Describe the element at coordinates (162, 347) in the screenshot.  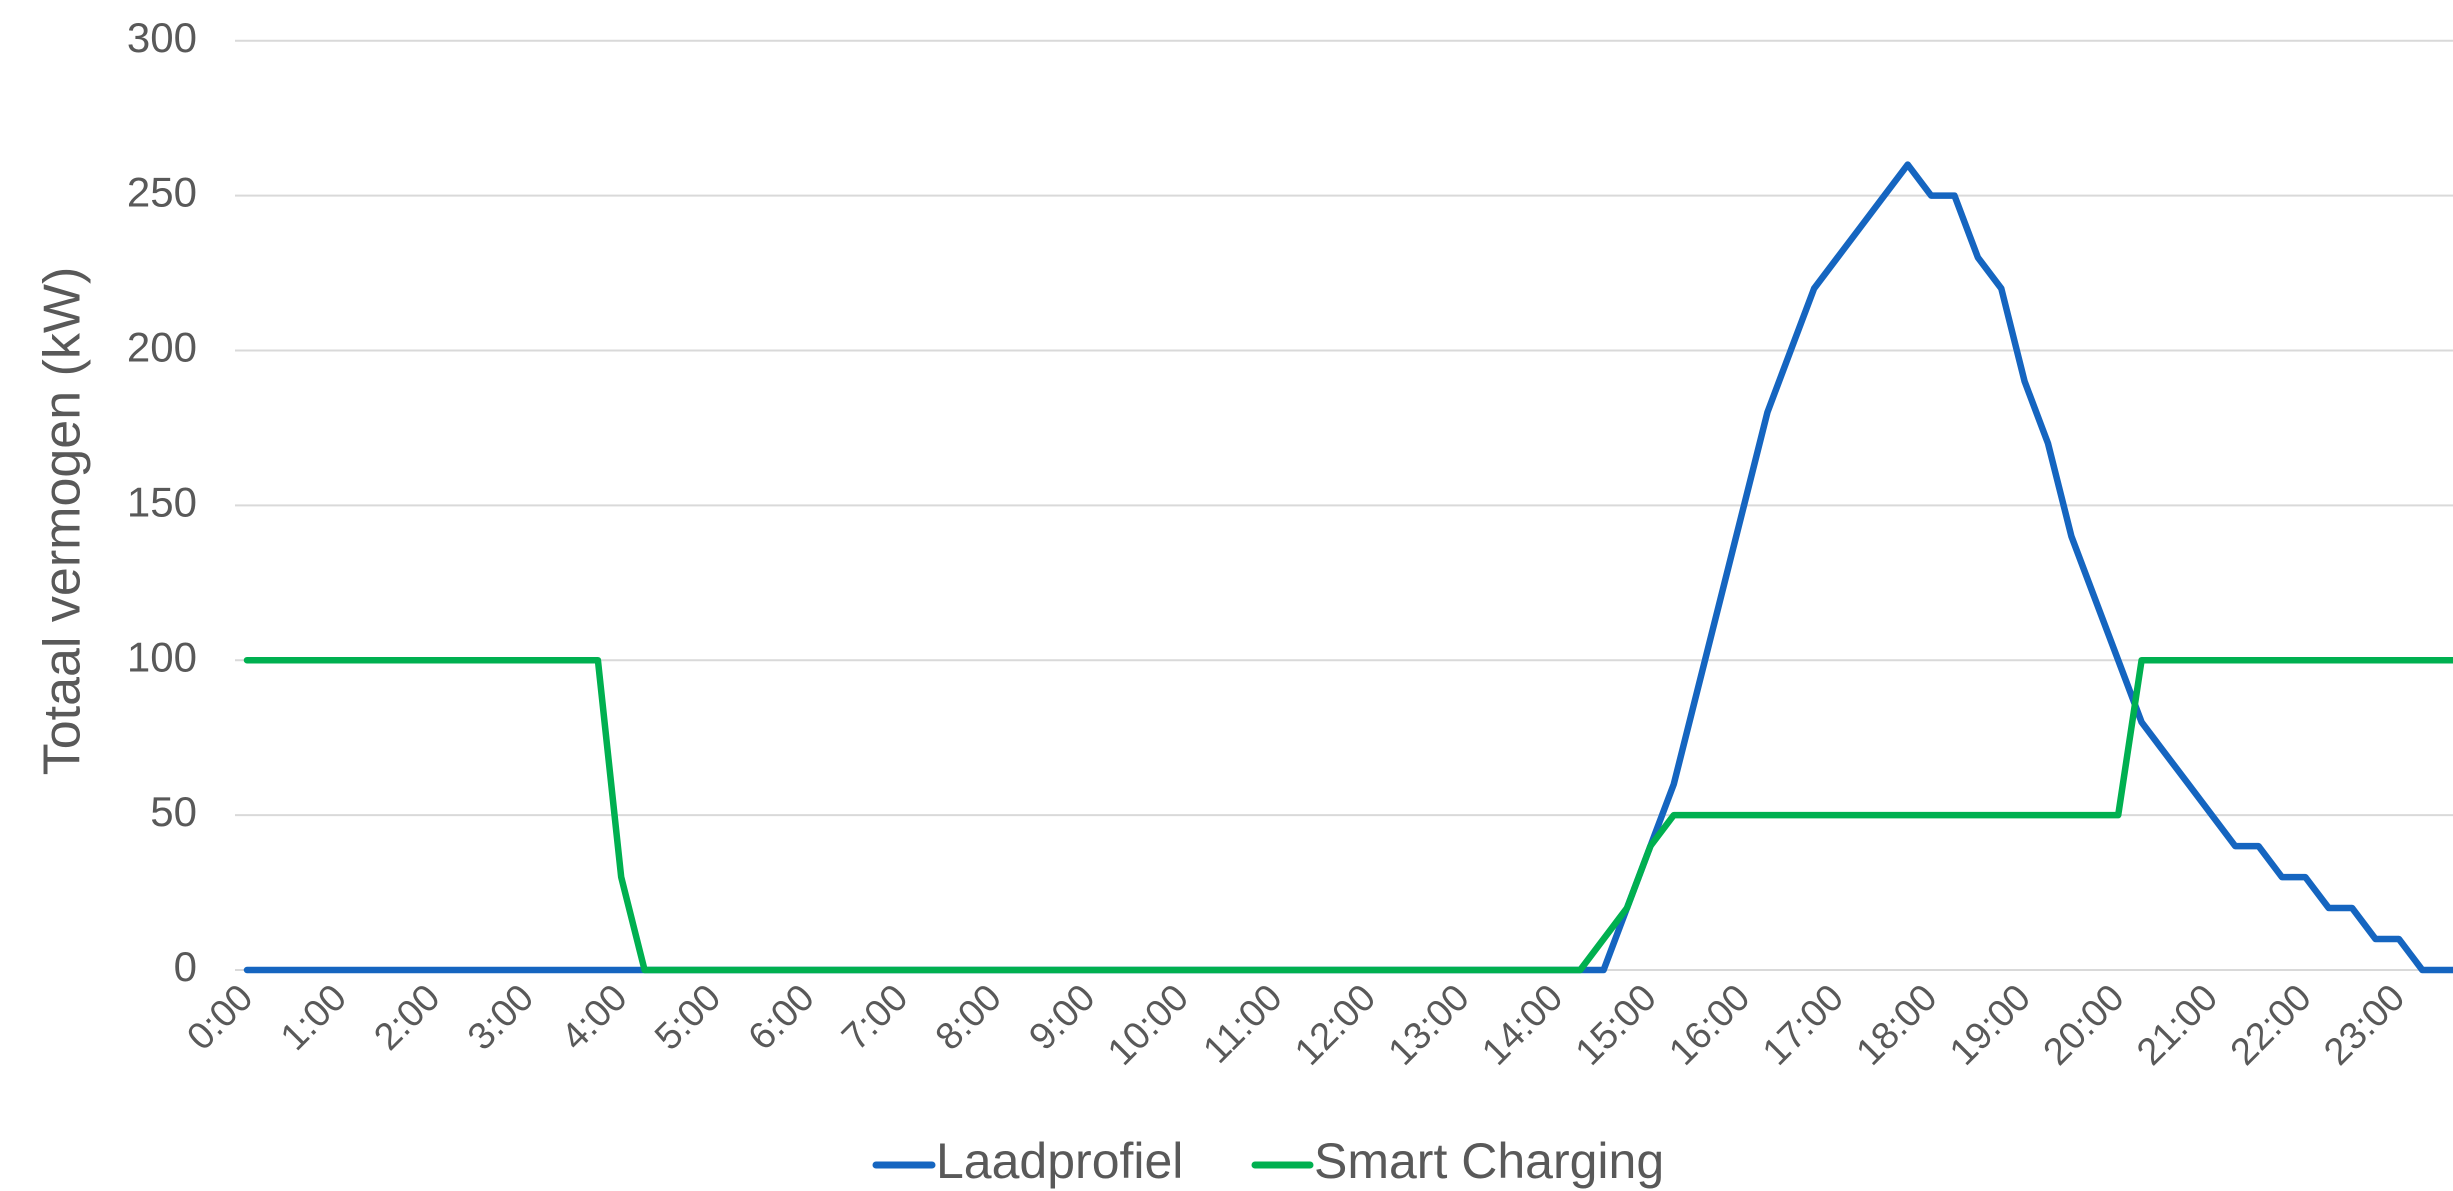
I see `y-tick-label: 200` at that location.